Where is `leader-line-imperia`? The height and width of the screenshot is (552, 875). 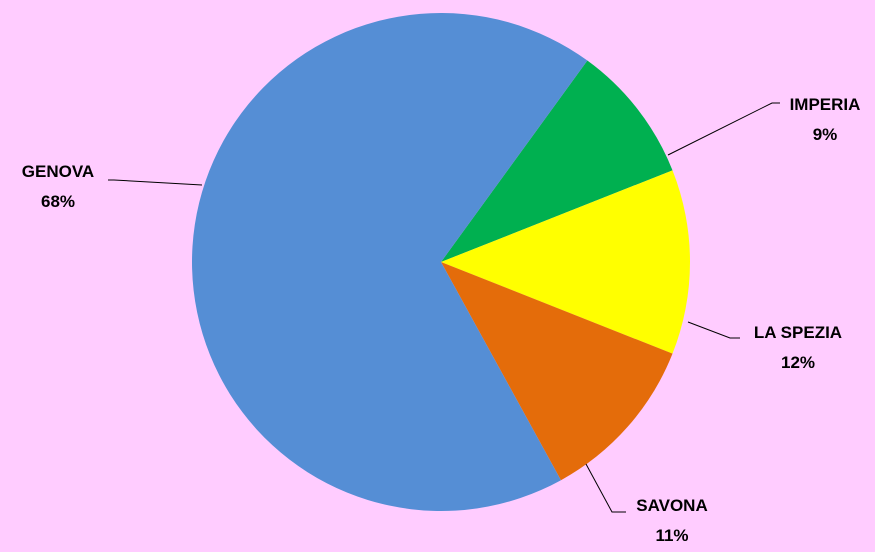
leader-line-imperia is located at coordinates (723, 129).